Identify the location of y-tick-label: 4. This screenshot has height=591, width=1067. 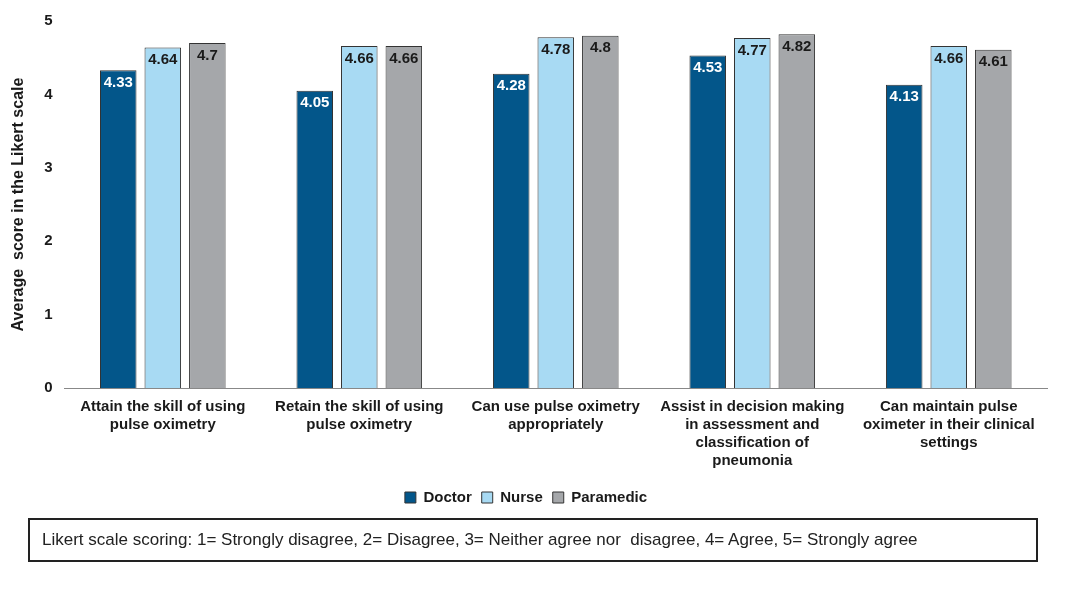
(49, 93).